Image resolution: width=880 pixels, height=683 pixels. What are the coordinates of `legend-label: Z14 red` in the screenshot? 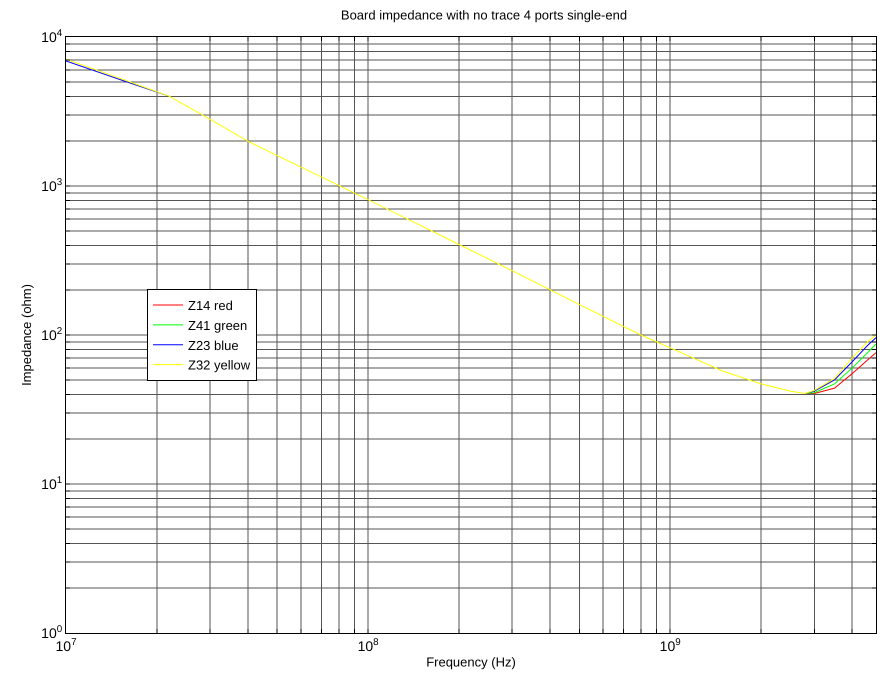 It's located at (210, 306).